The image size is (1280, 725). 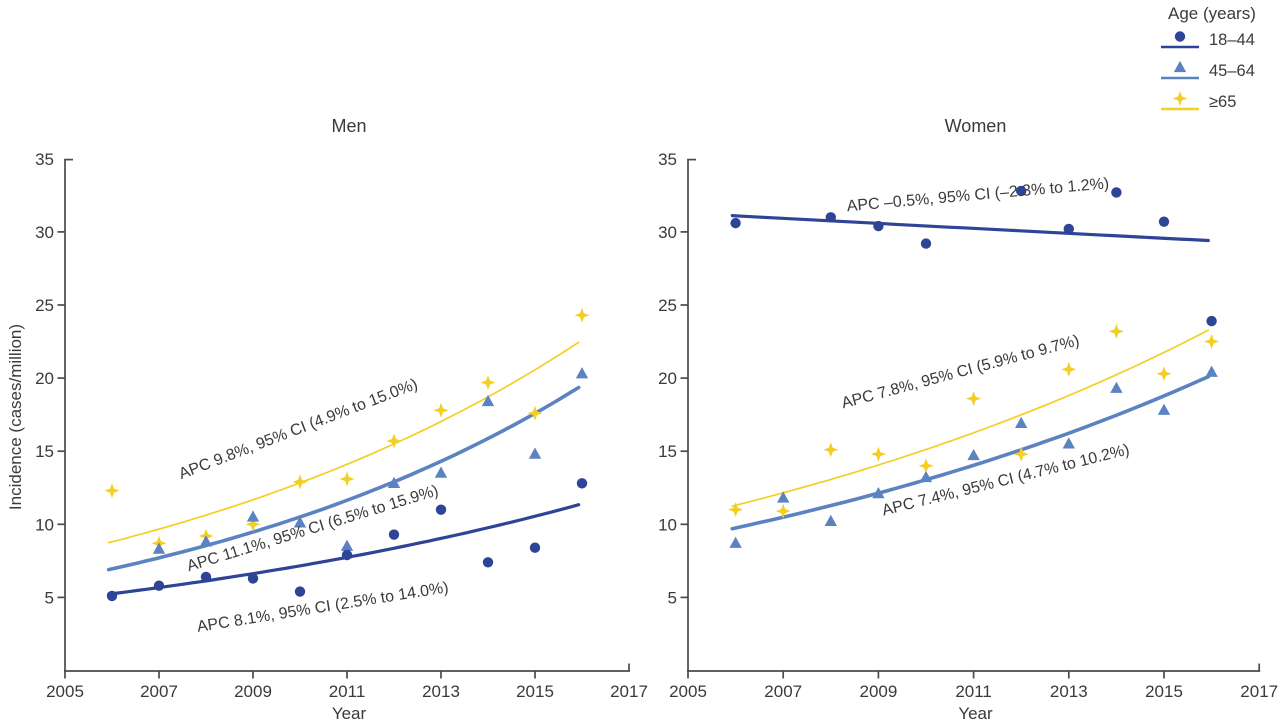 What do you see at coordinates (313, 528) in the screenshot?
I see `apc-annotation: APC 11.1%, 95% CI (6.5% to 15.9%)` at bounding box center [313, 528].